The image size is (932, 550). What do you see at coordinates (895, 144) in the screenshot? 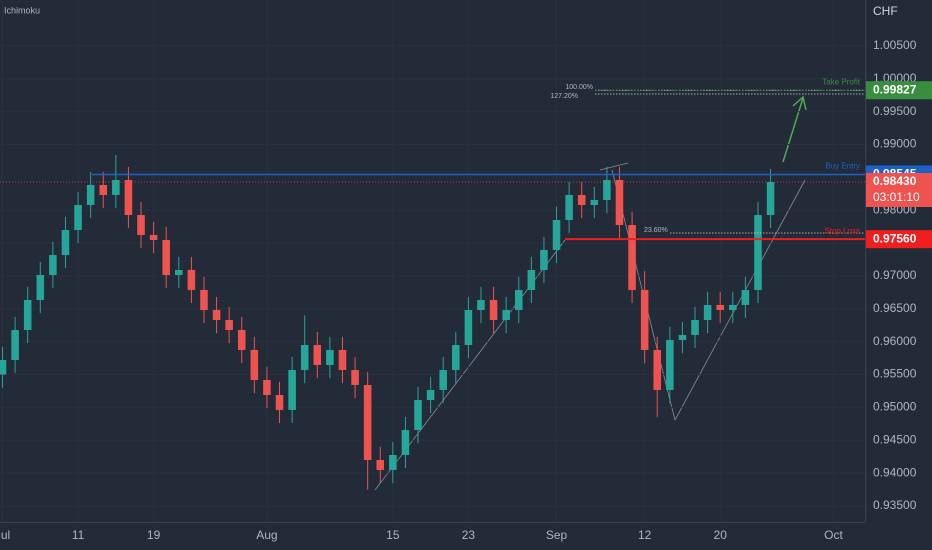
I see `y-tick-label: 0.99000` at bounding box center [895, 144].